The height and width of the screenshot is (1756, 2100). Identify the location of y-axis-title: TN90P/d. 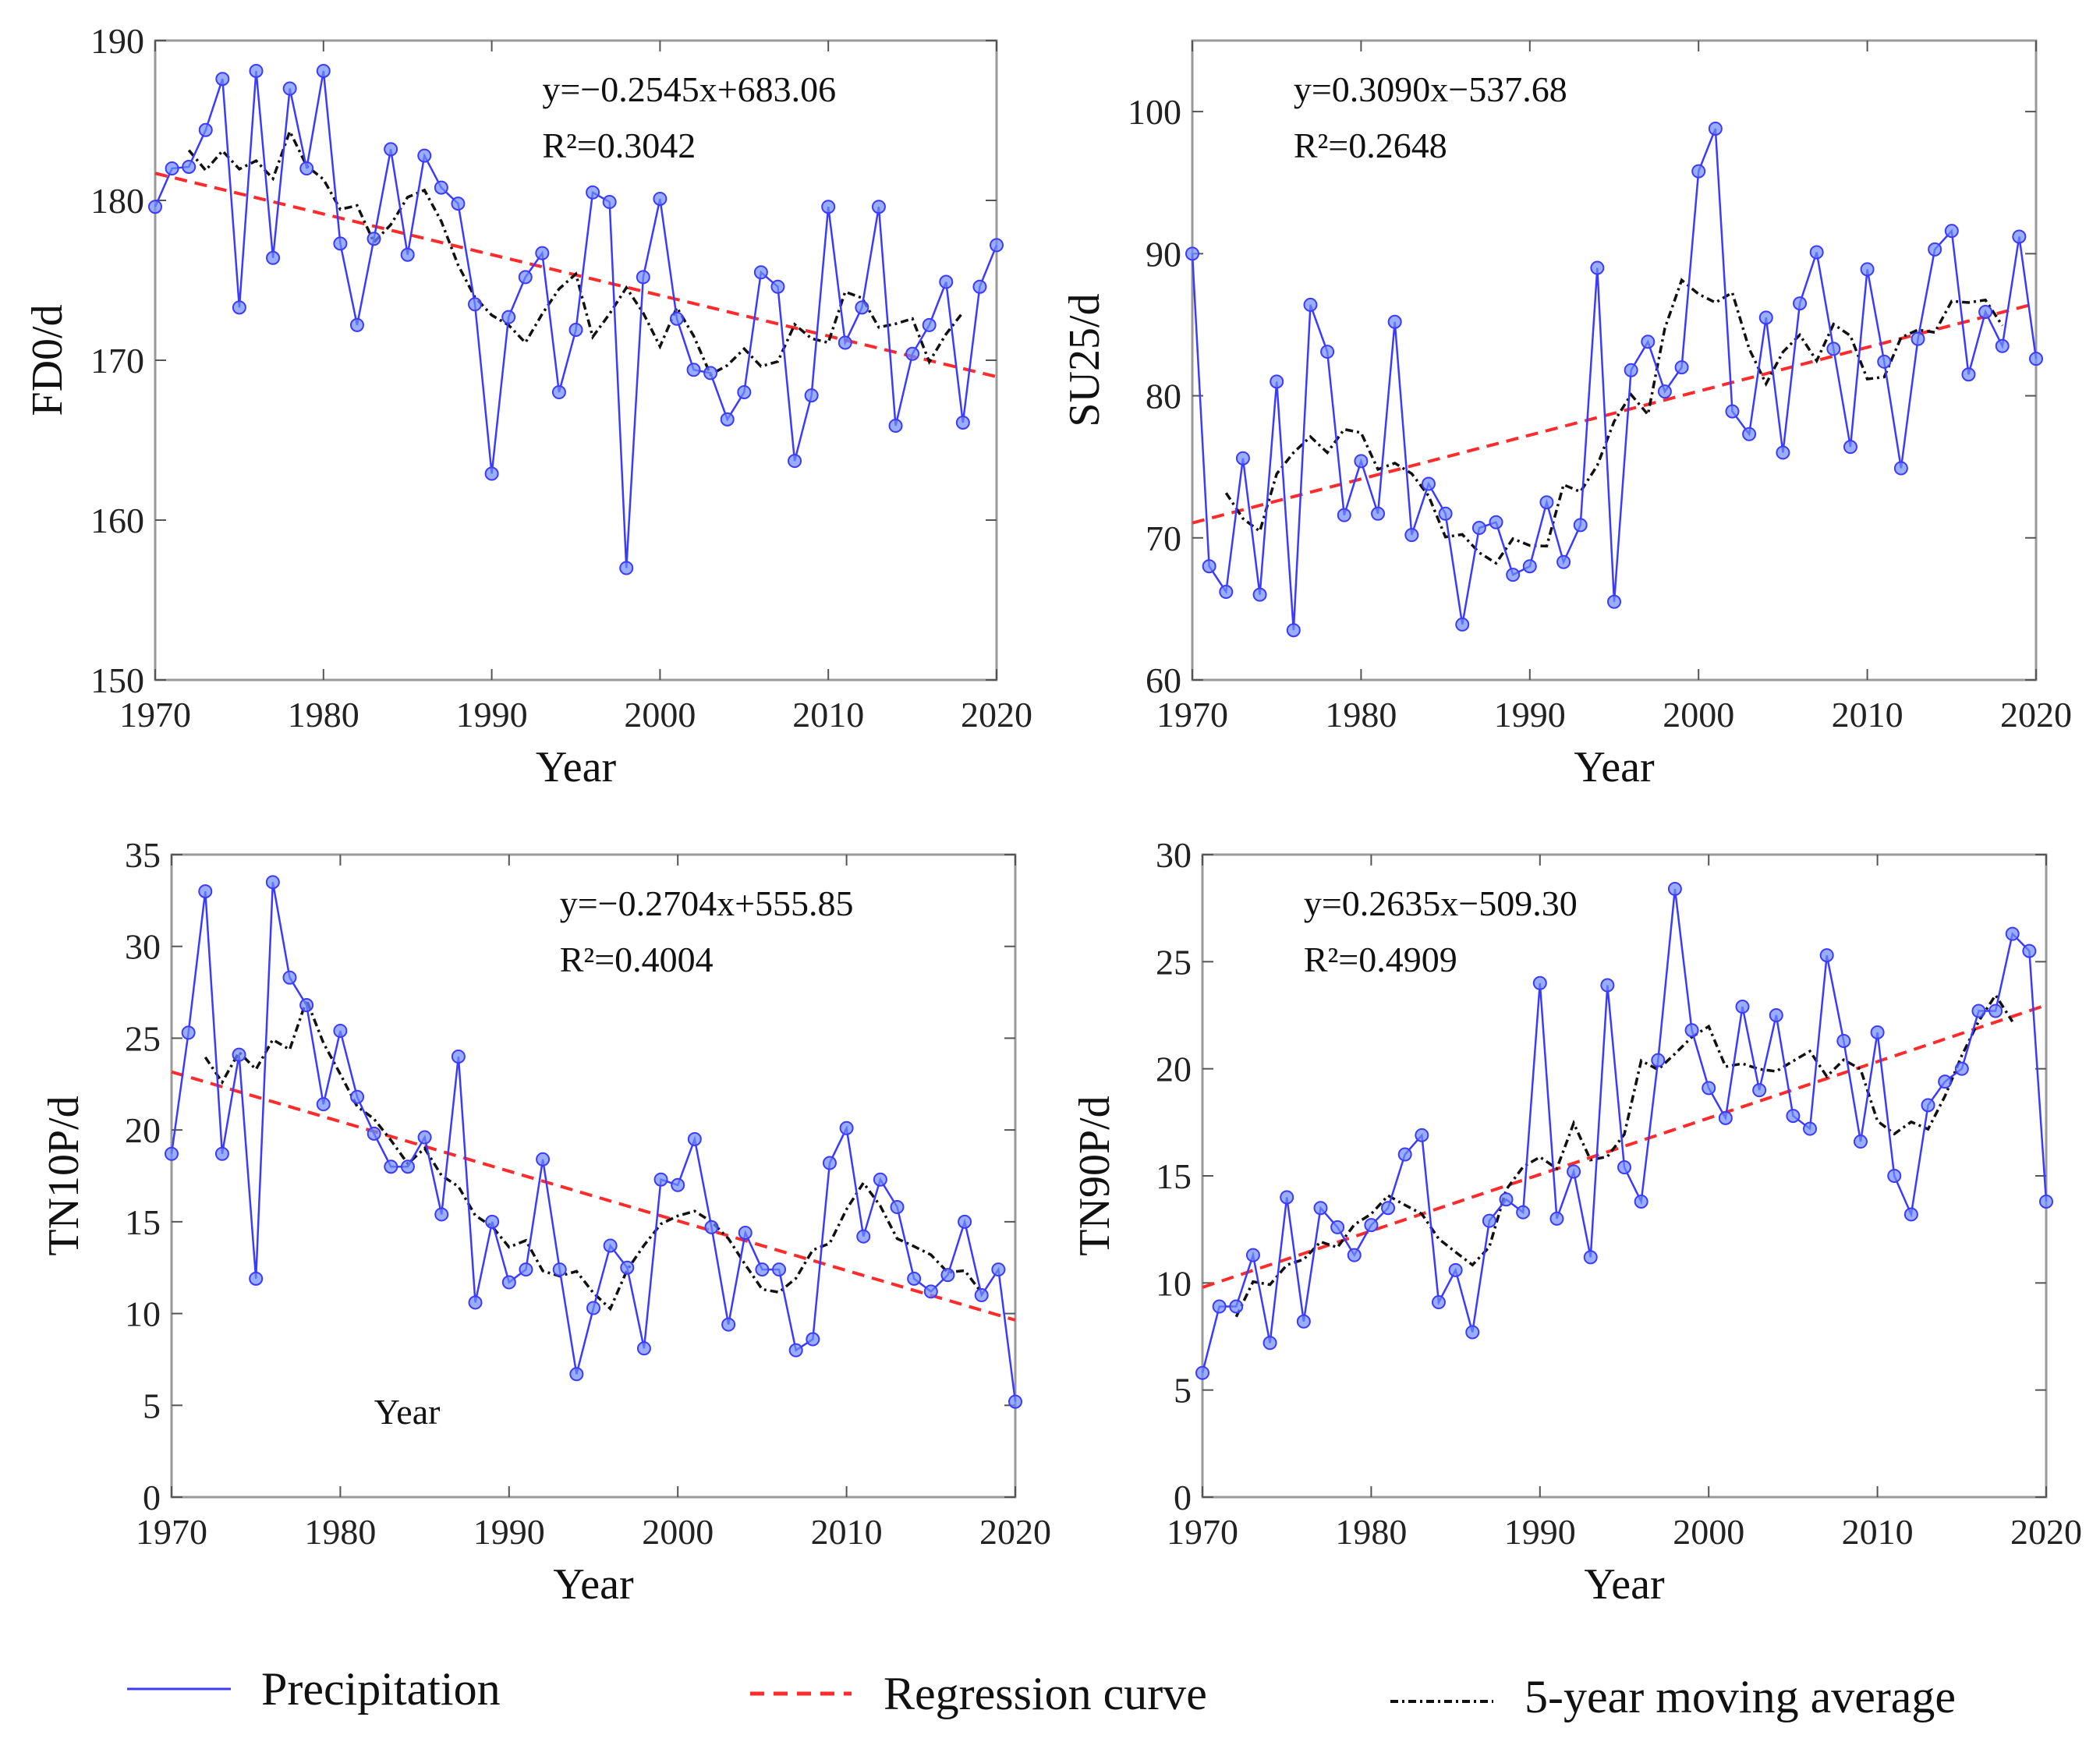
(1095, 1175).